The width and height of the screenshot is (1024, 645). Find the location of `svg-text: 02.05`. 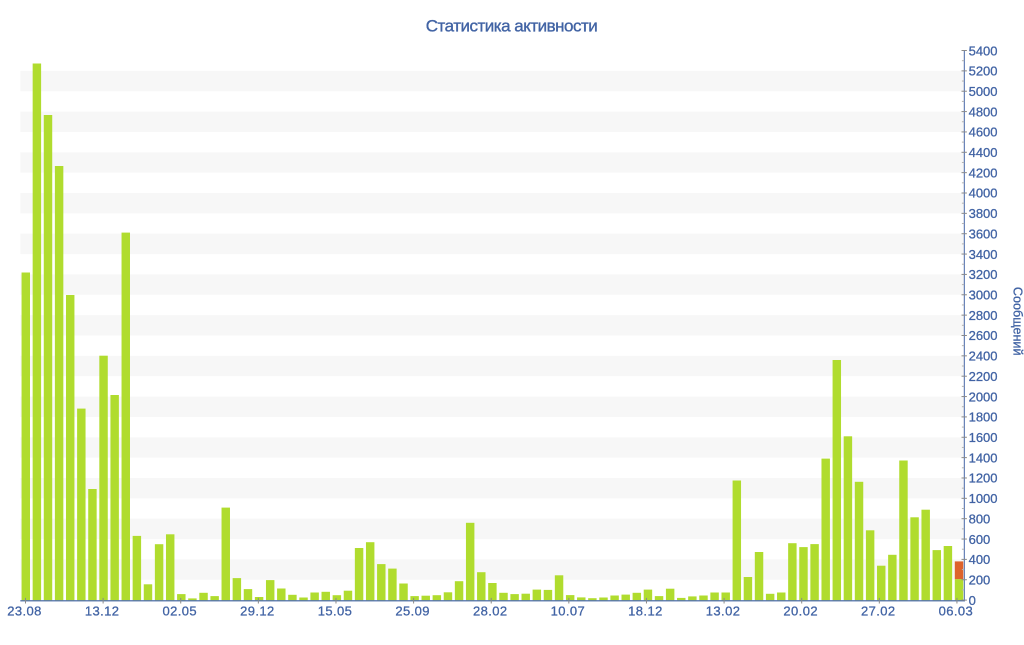

svg-text: 02.05 is located at coordinates (179, 611).